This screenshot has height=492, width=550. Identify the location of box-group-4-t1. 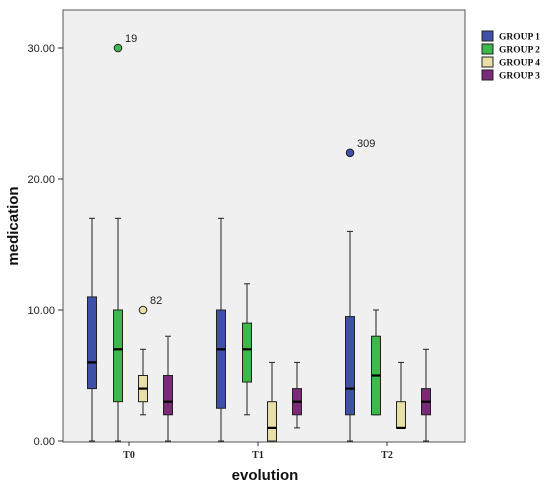
(272, 401).